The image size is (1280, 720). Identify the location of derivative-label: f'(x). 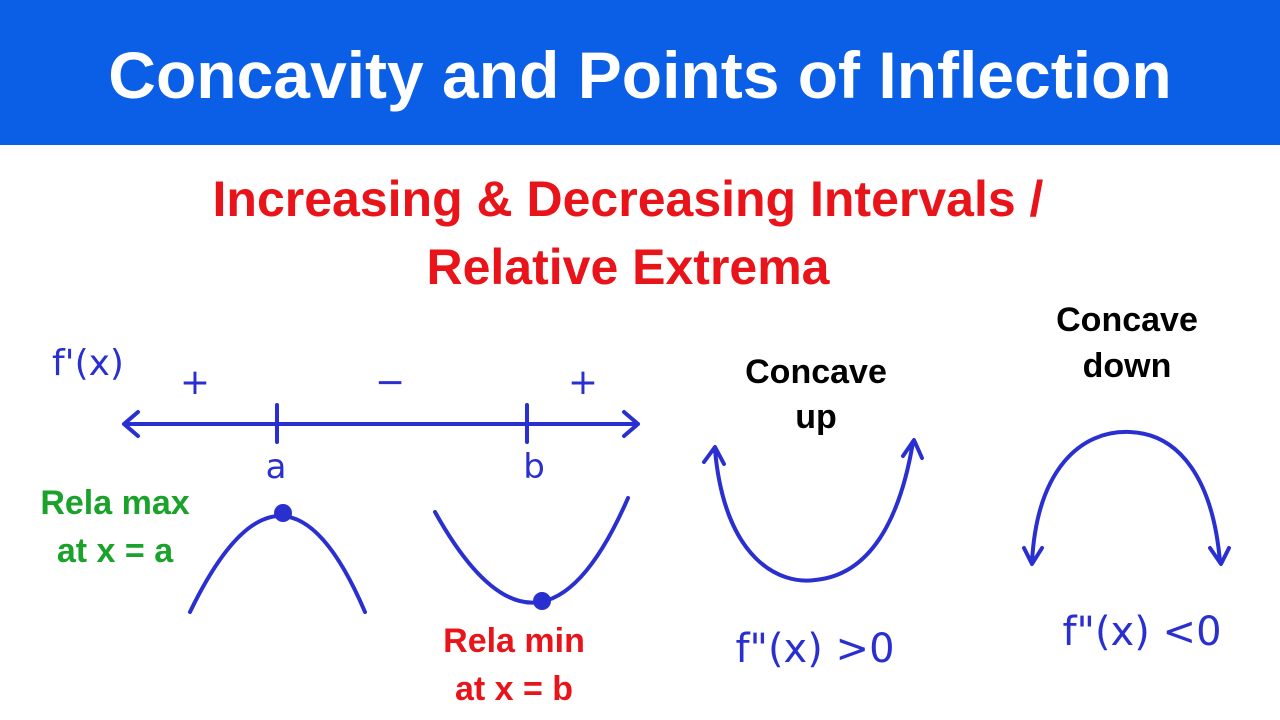
(88, 363).